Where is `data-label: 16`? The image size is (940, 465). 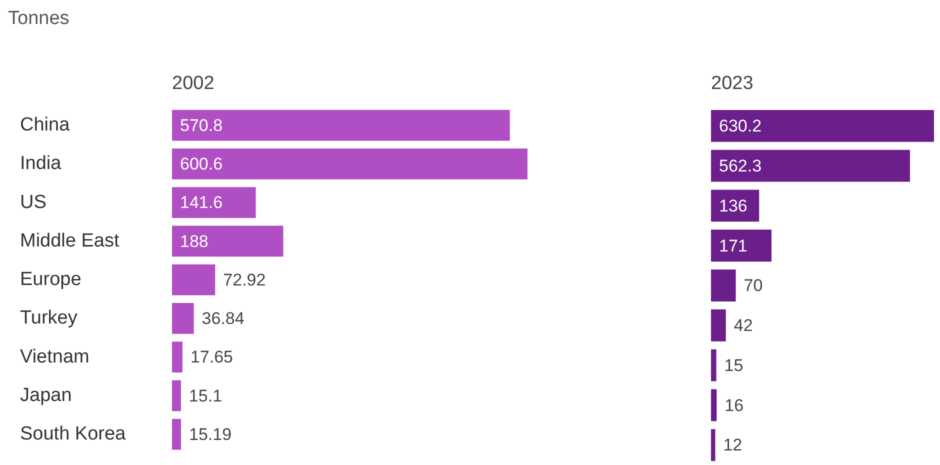
data-label: 16 is located at coordinates (734, 405).